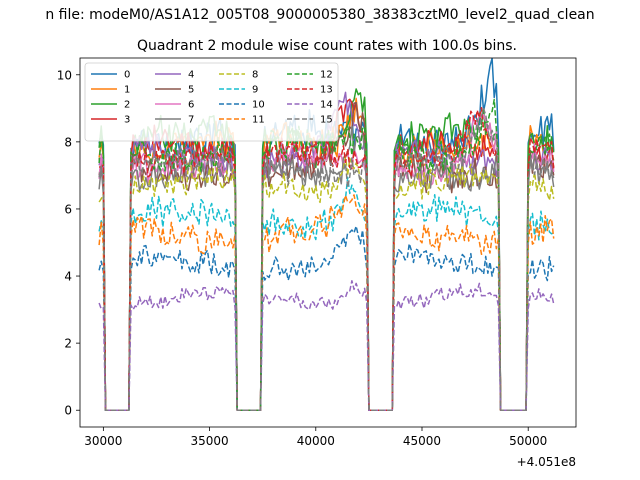 This screenshot has height=480, width=640. What do you see at coordinates (191, 75) in the screenshot?
I see `legend-label-4: 4` at bounding box center [191, 75].